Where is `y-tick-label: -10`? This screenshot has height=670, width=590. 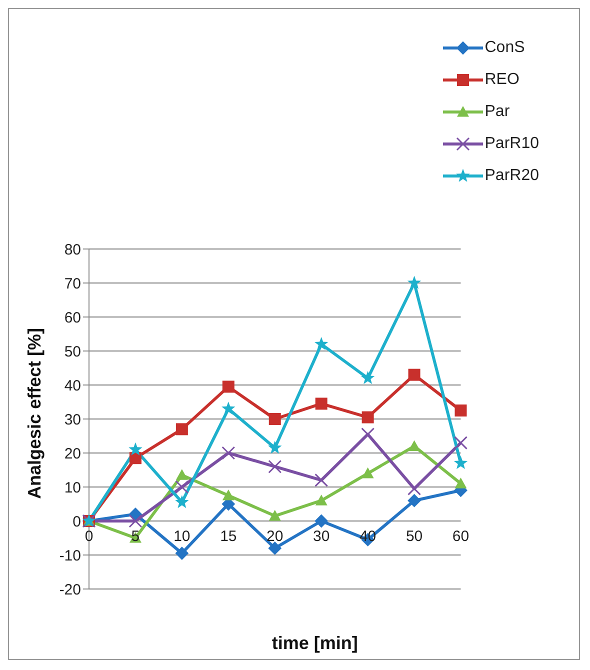 y-tick-label: -10 is located at coordinates (70, 555).